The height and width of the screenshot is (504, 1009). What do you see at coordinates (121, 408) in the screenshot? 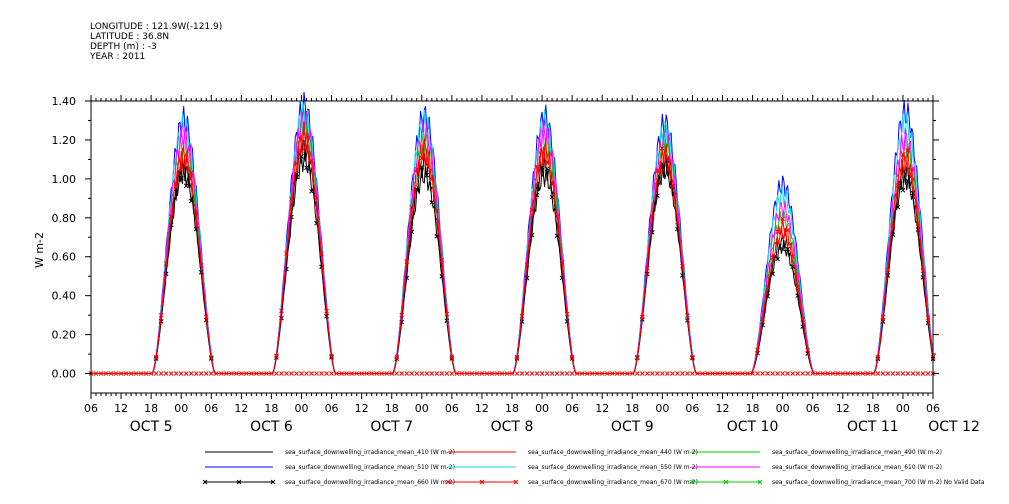
I see `x-tick-label: 12` at bounding box center [121, 408].